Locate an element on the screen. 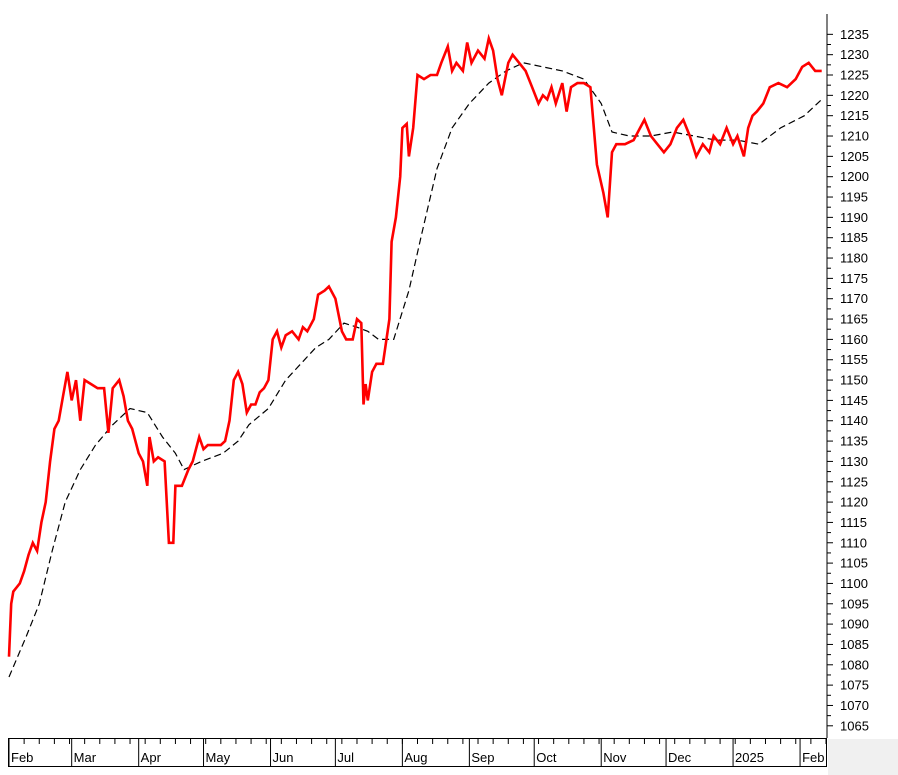 Image resolution: width=898 pixels, height=775 pixels. y-tick-label: 1070 is located at coordinates (854, 705).